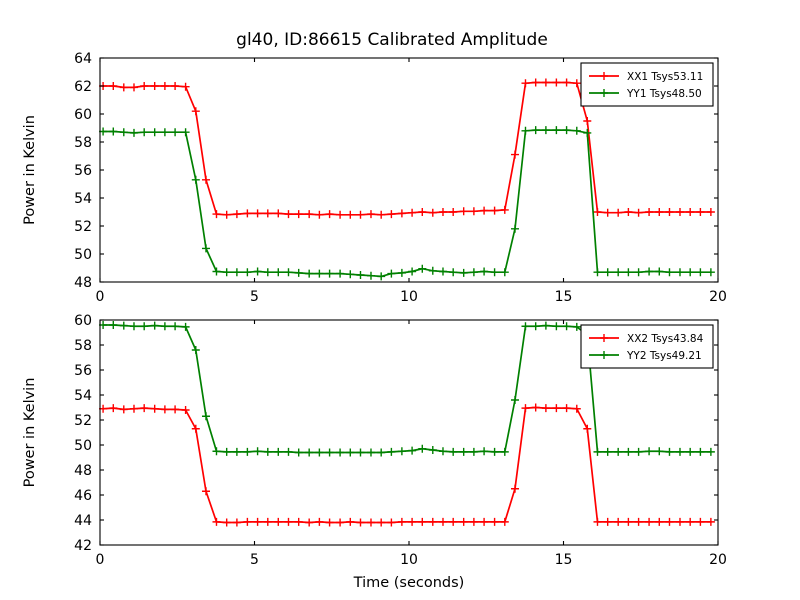 The image size is (800, 600). I want to click on legend-label: YY2 Tsys49.21, so click(664, 356).